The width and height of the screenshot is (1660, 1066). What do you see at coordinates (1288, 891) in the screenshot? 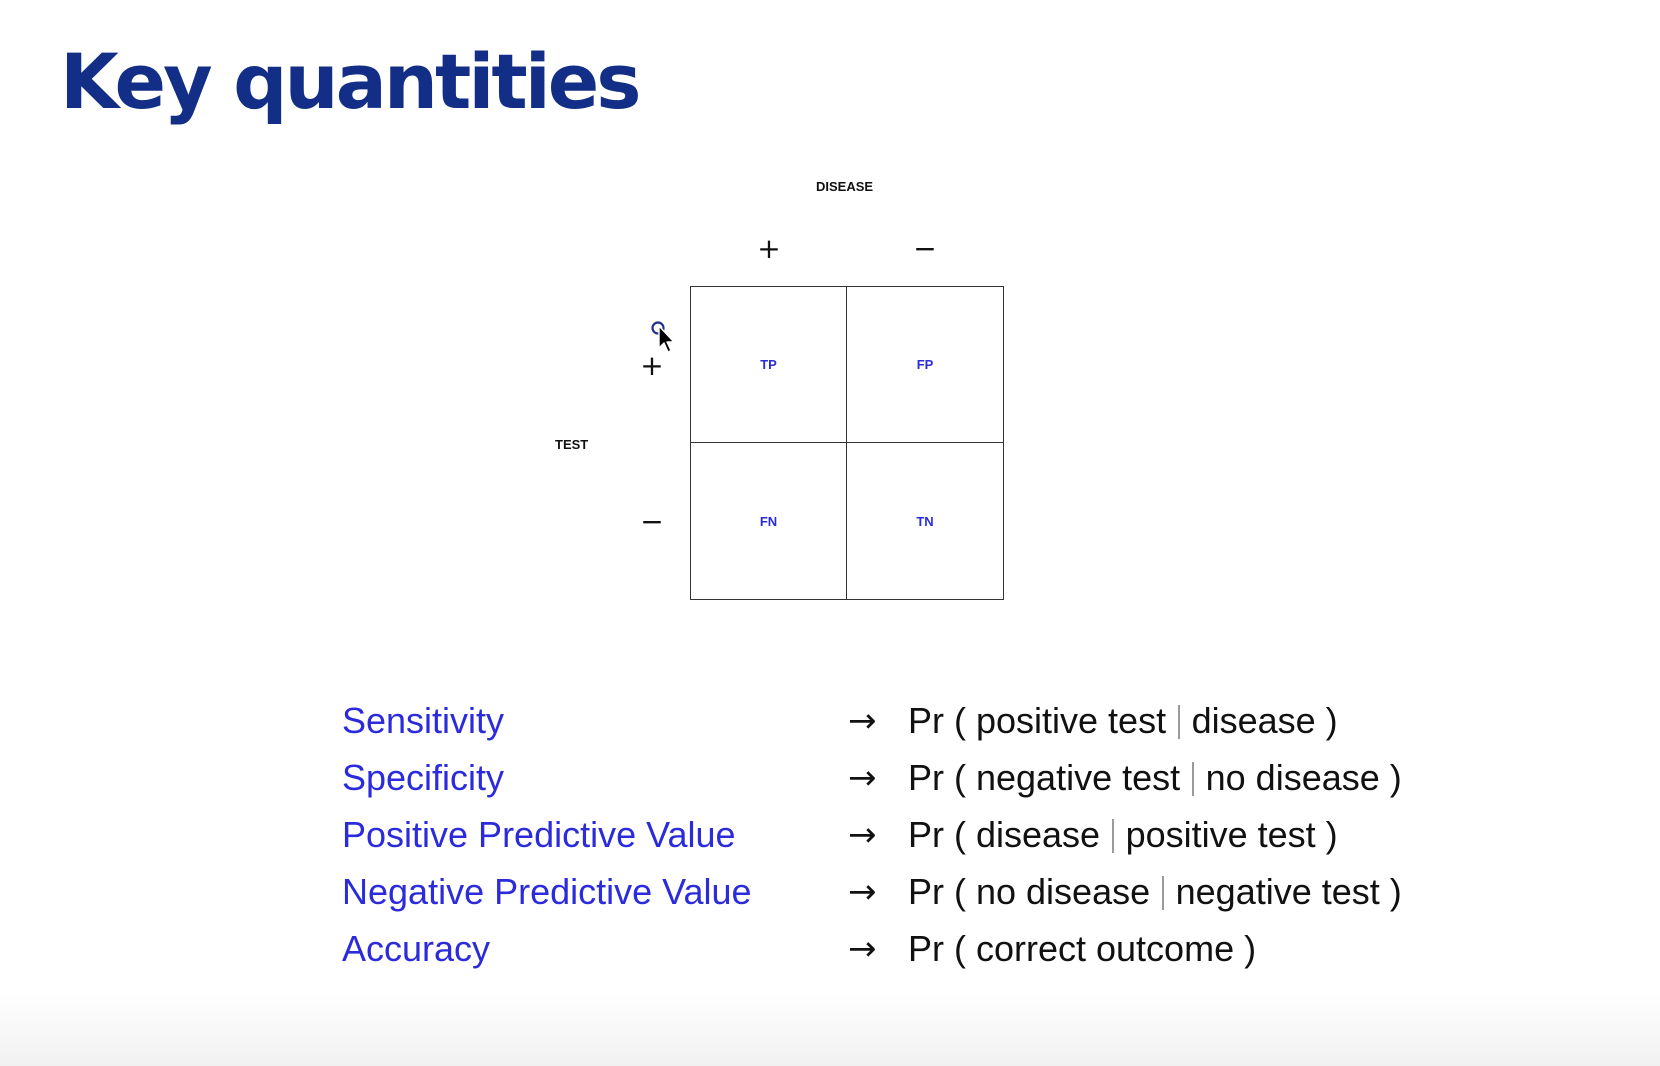
I see `formula-given: negative test )` at bounding box center [1288, 891].